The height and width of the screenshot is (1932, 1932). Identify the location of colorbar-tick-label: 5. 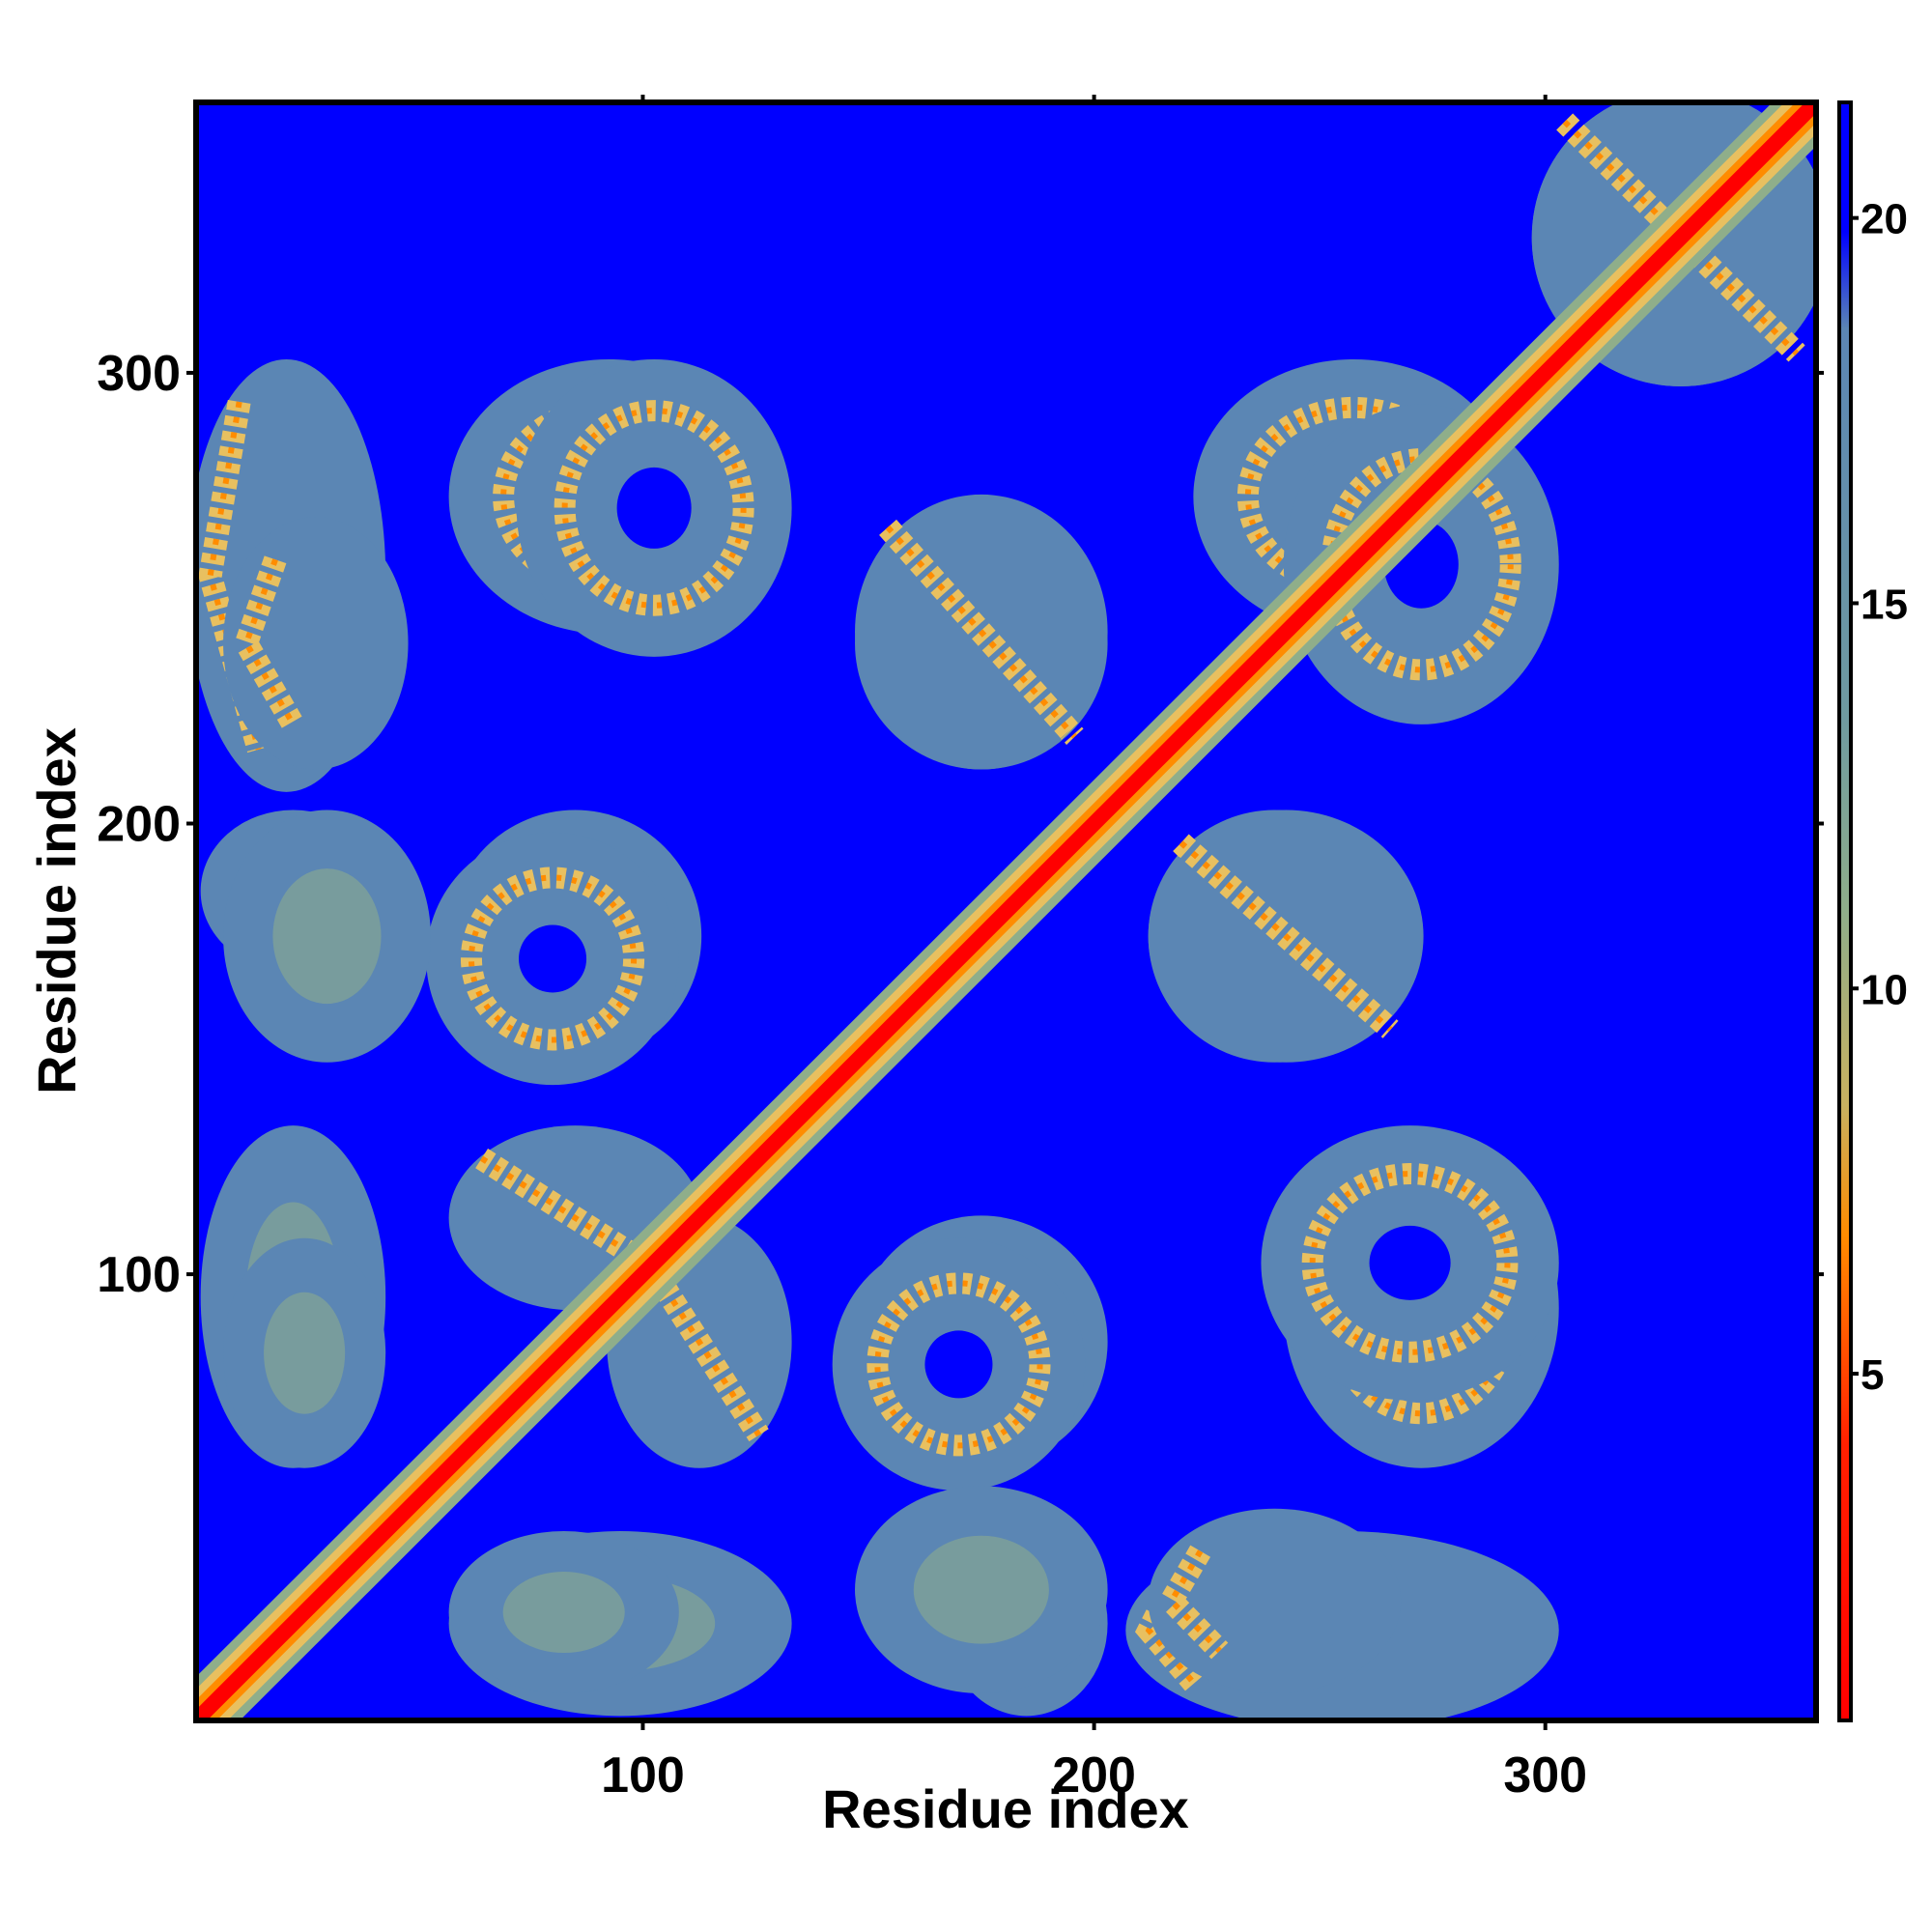
(1872, 1375).